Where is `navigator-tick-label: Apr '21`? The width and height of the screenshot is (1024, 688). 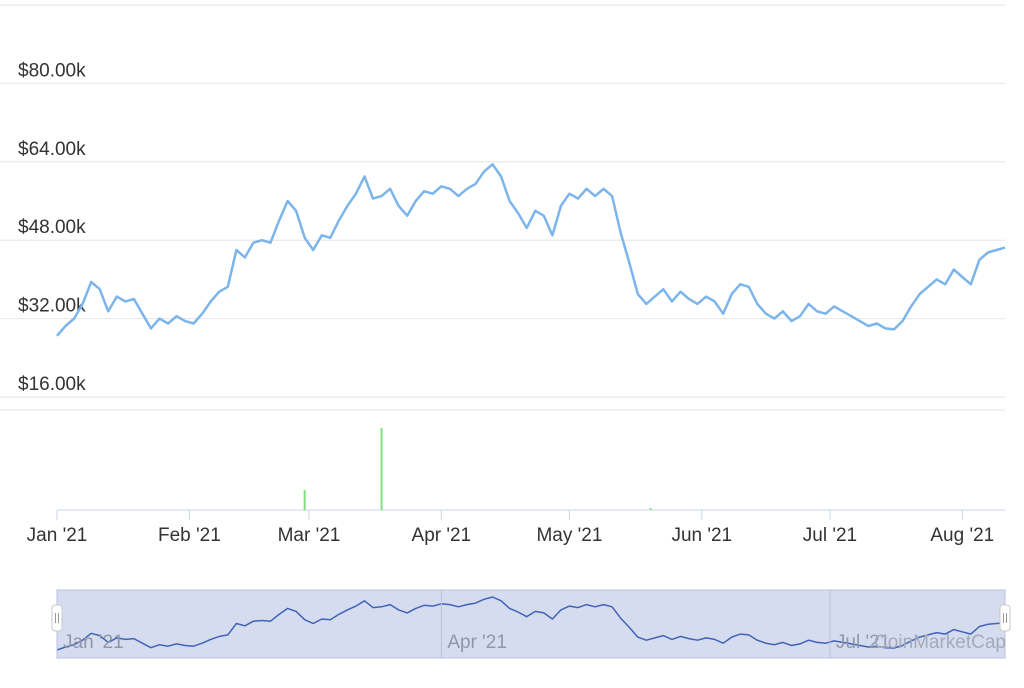
navigator-tick-label: Apr '21 is located at coordinates (477, 642).